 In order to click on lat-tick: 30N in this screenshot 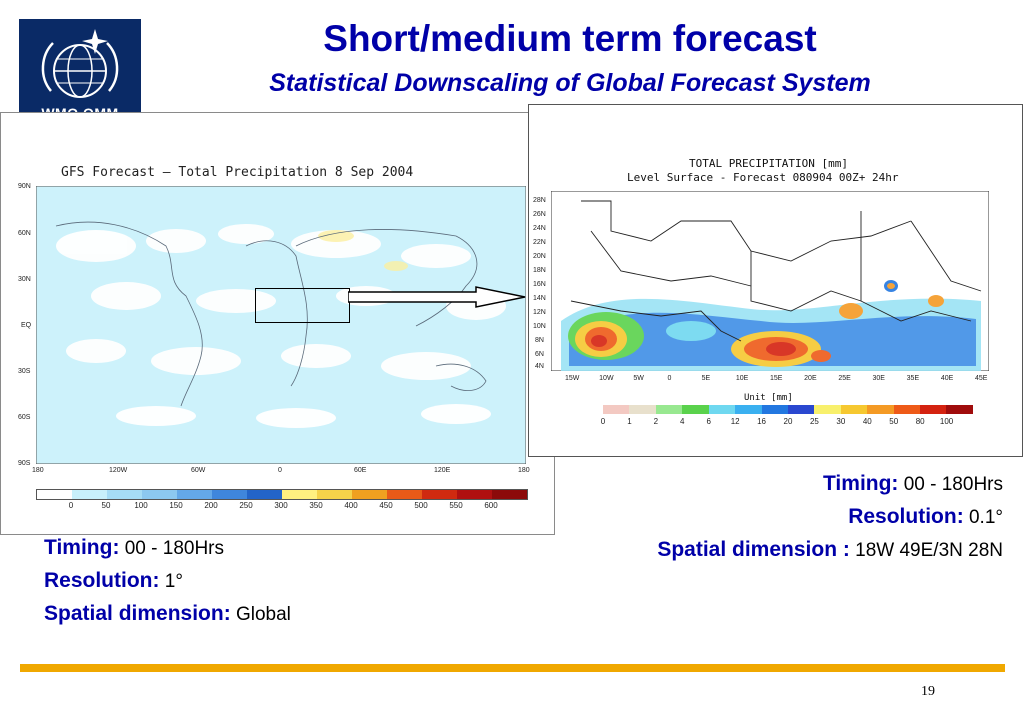, I will do `click(24, 279)`.